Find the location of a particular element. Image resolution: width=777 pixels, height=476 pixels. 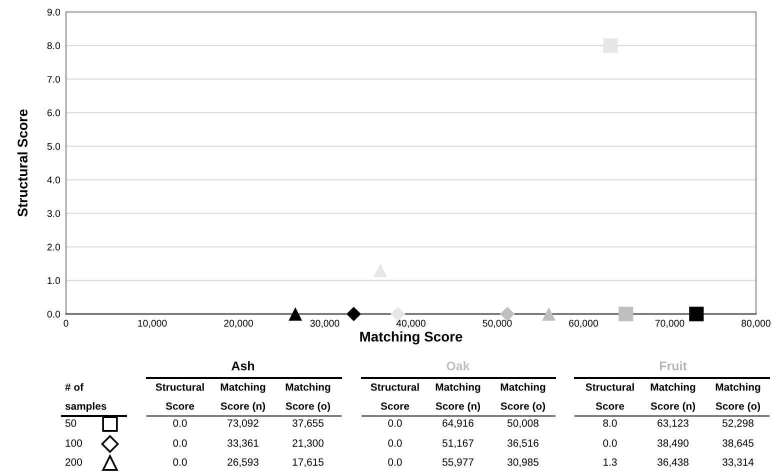

x-tick-label: 50,000 is located at coordinates (497, 324).